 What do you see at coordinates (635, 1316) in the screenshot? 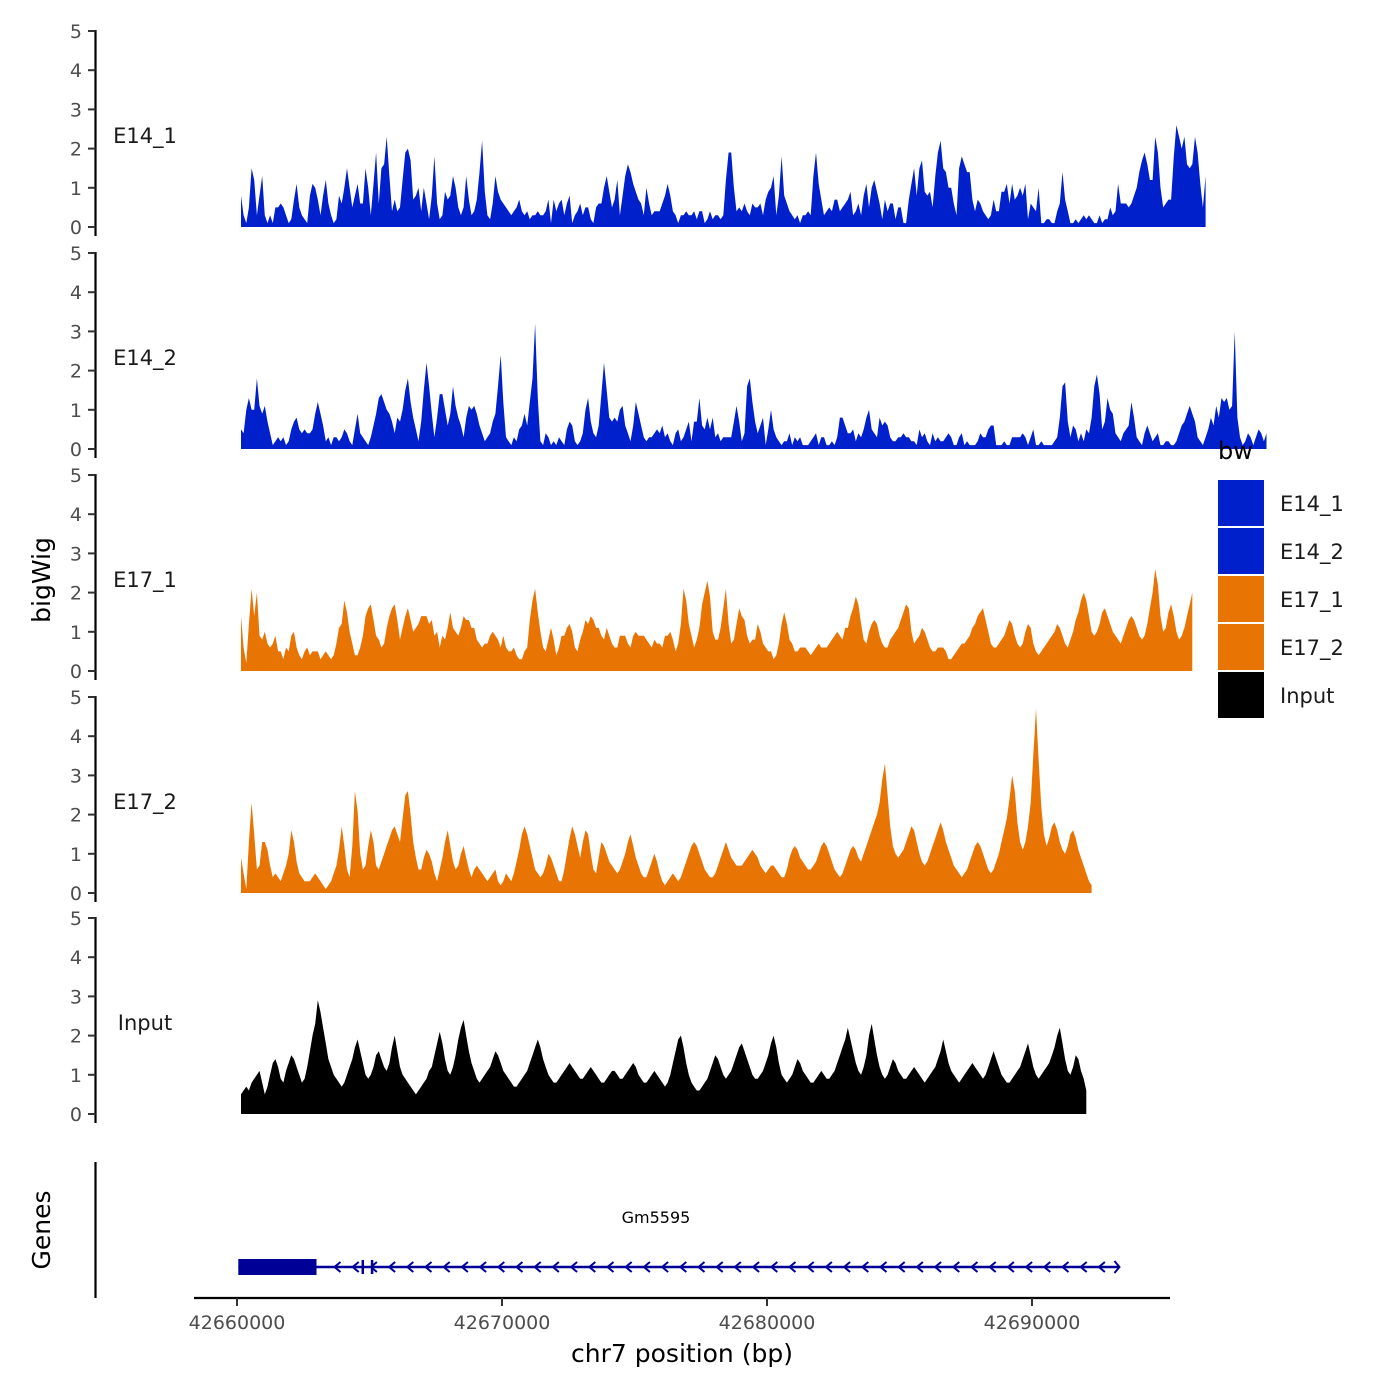
I see `x-axis-ticks: 42660000 42670000 42680000 42690000` at bounding box center [635, 1316].